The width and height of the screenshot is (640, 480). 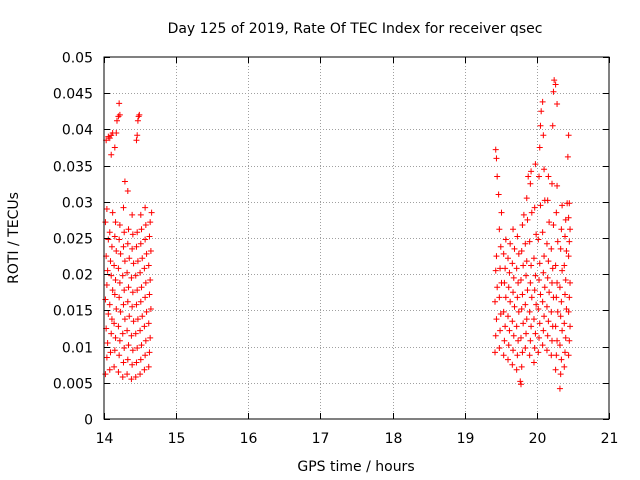 I want to click on y-tick-label: 0.025, so click(x=73, y=240).